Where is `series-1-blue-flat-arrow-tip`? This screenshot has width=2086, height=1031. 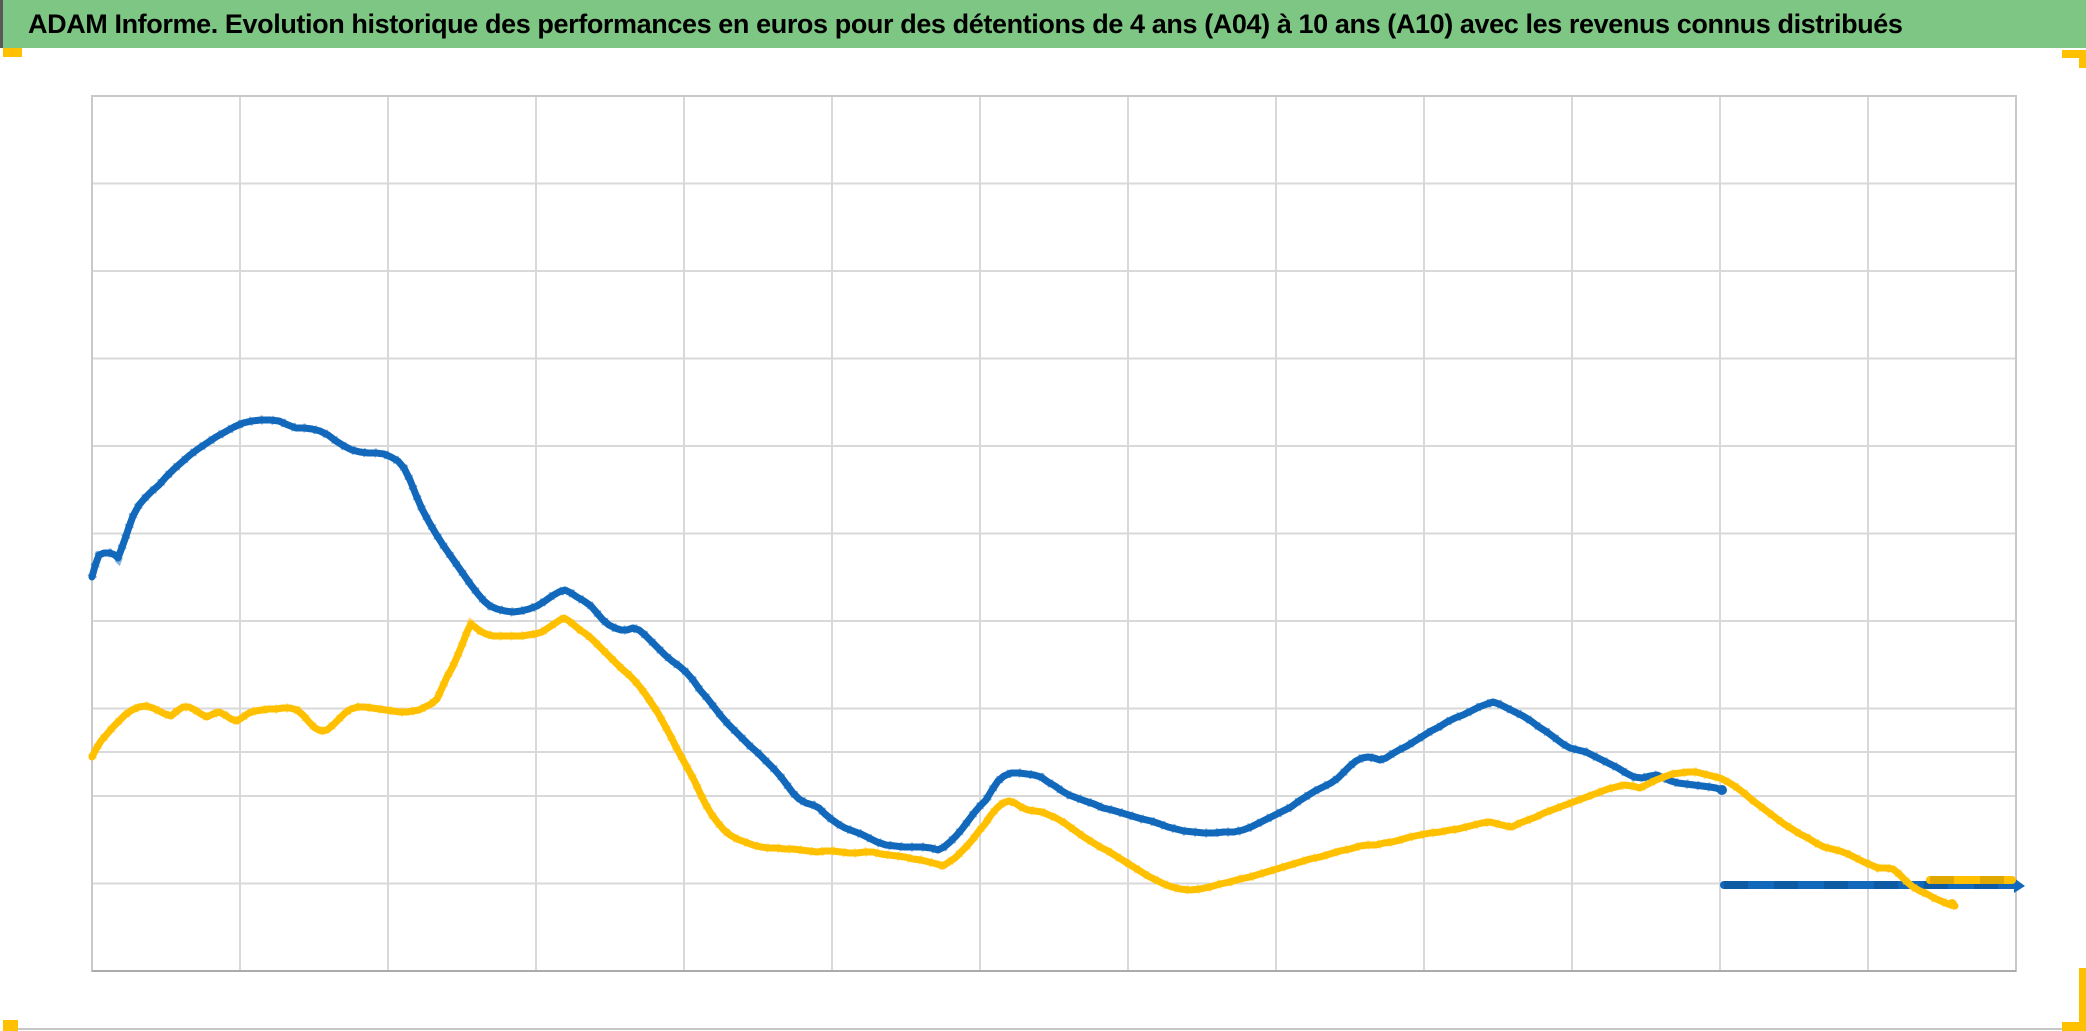 series-1-blue-flat-arrow-tip is located at coordinates (2019, 885).